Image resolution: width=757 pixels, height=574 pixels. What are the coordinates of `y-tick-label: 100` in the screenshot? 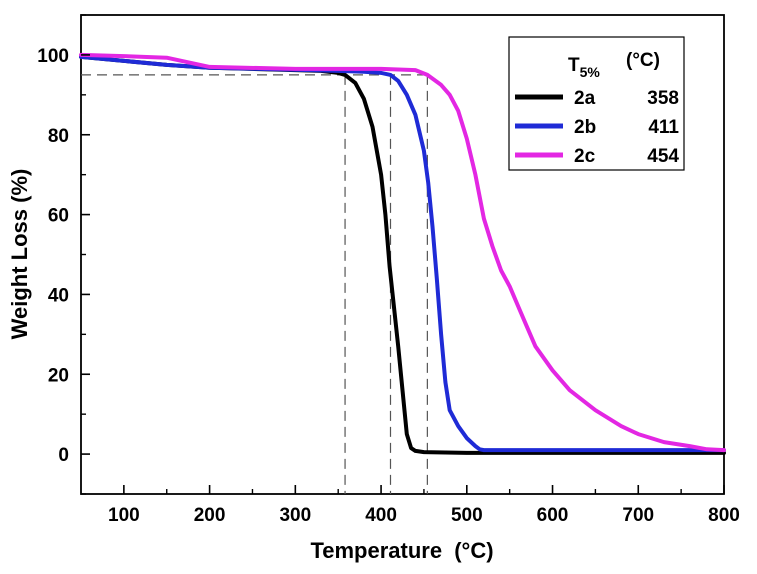 It's located at (53, 56).